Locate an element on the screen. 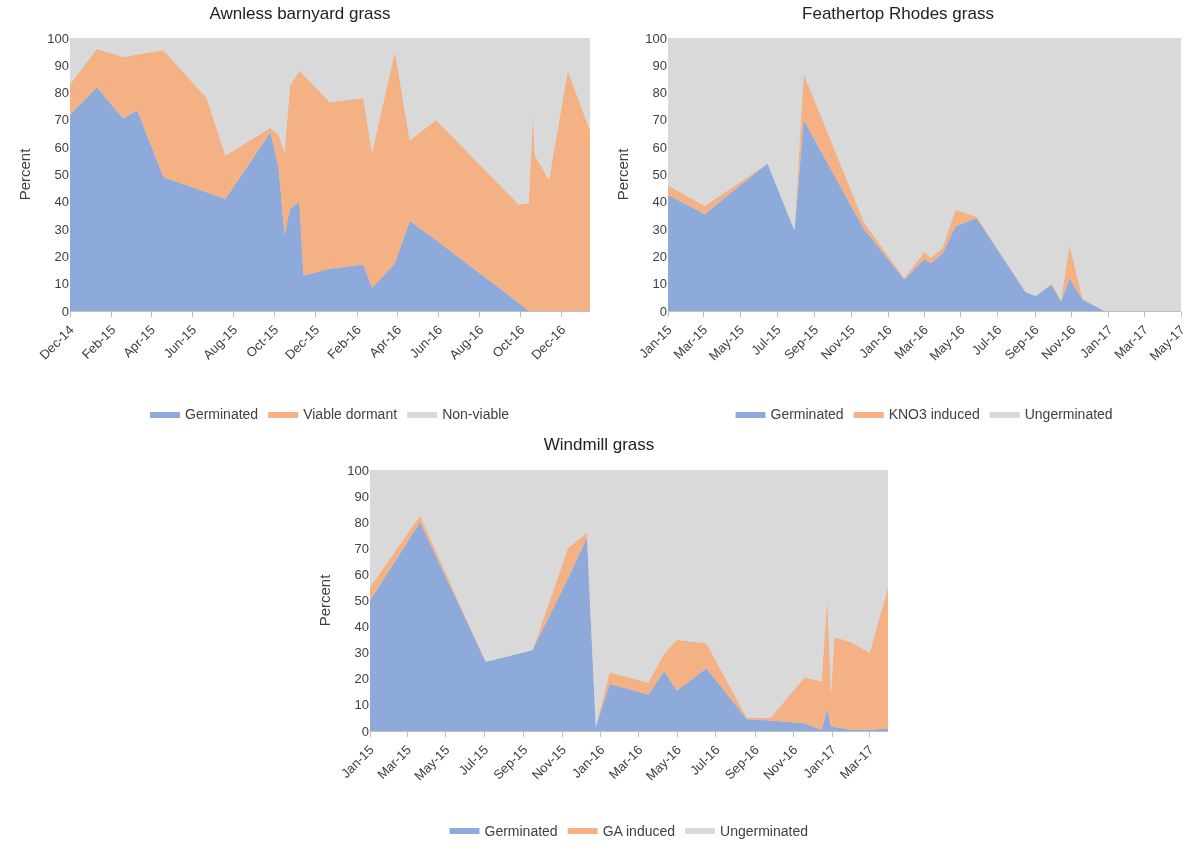 This screenshot has width=1198, height=857. legend-label: Viable dormant is located at coordinates (350, 414).